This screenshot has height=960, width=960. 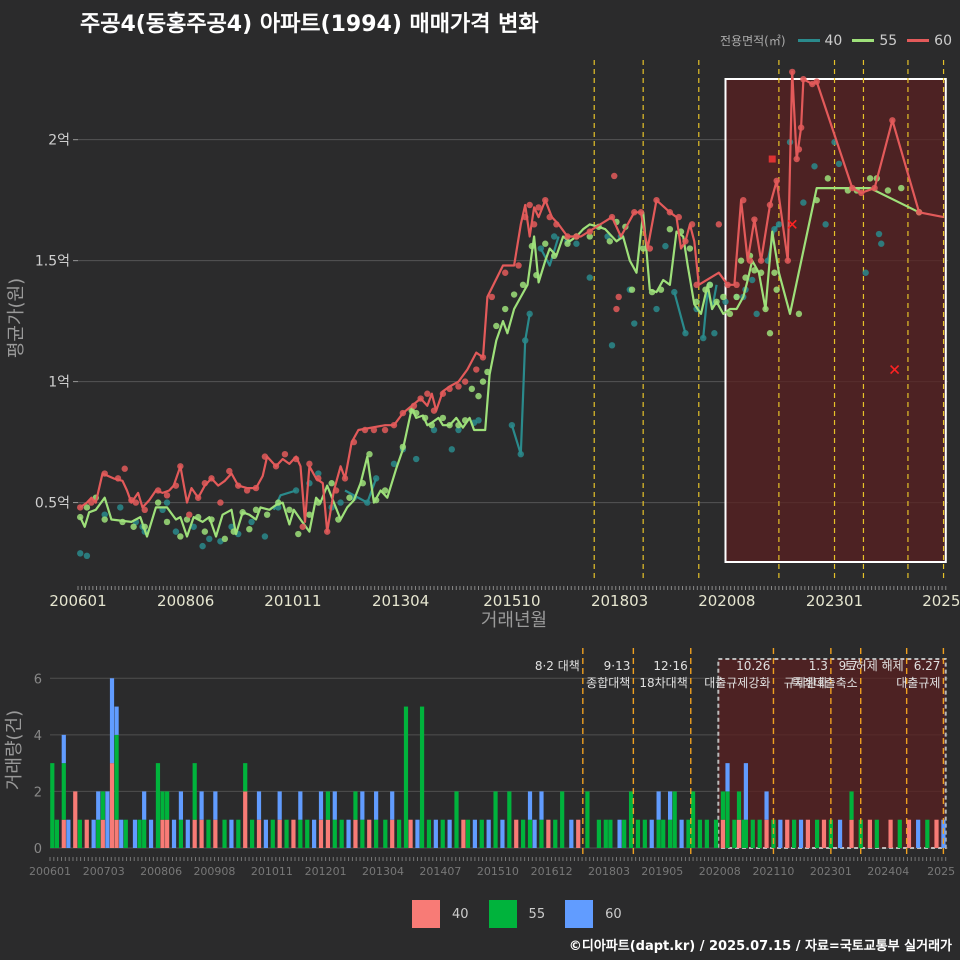 What do you see at coordinates (941, 871) in the screenshot?
I see `x-tick-label: 2025` at bounding box center [941, 871].